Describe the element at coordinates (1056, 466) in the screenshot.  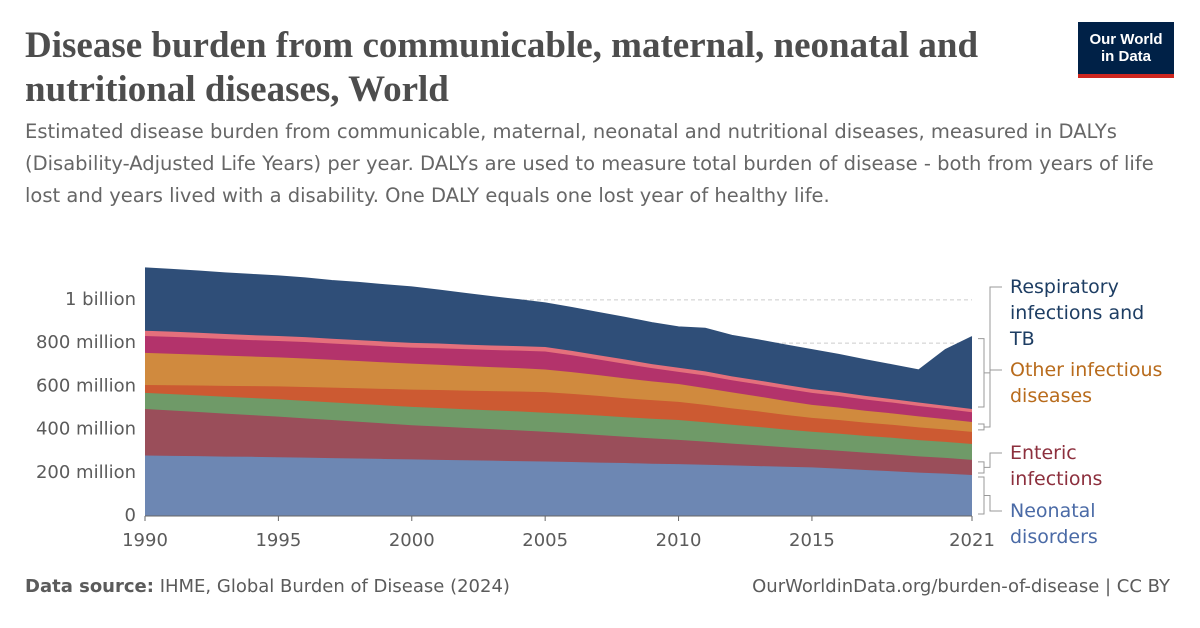
I see `legend-label: Enteric infections` at that location.